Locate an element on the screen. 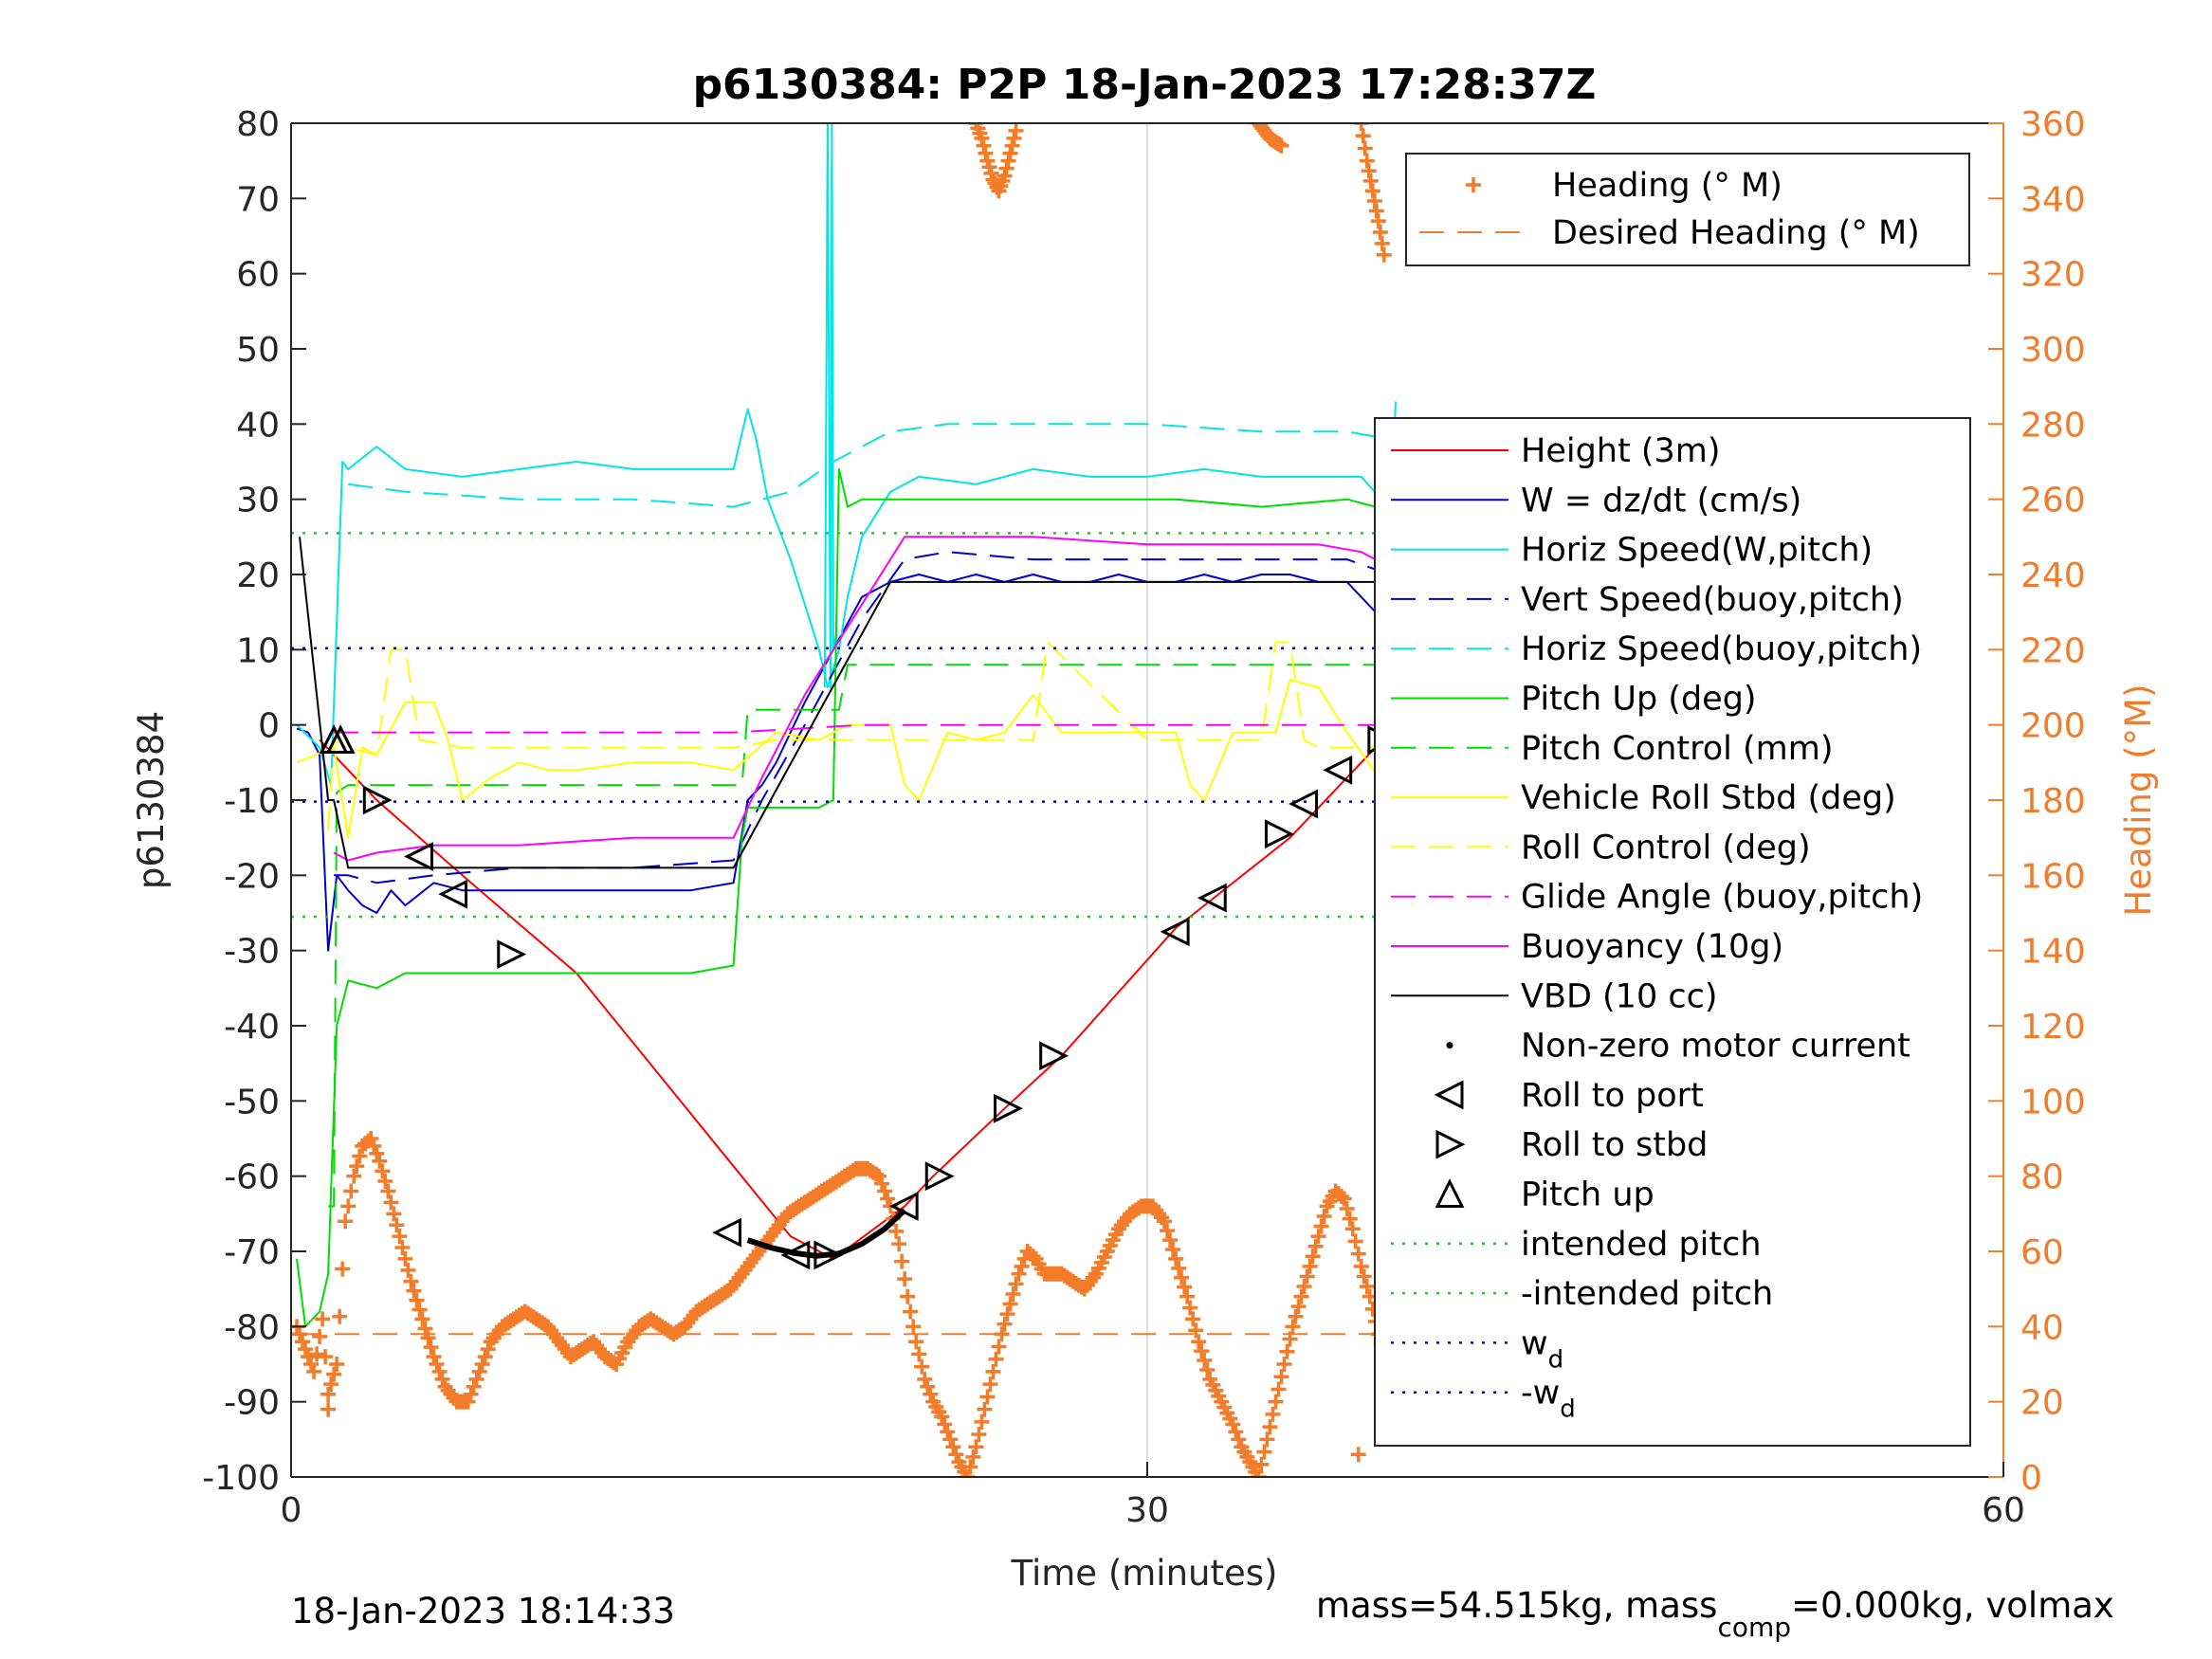 Image resolution: width=2212 pixels, height=1659 pixels. legend-label-intended-pitch-17: -intended pitch is located at coordinates (1647, 1294).